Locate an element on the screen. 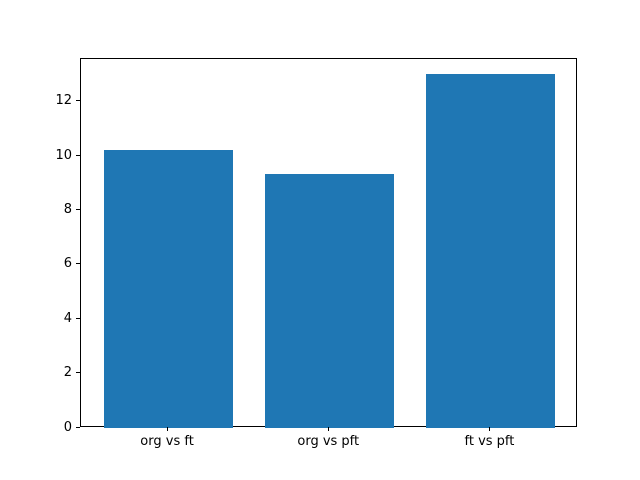 Image resolution: width=640 pixels, height=480 pixels. y-axis-tick-label: 0 is located at coordinates (67, 427).